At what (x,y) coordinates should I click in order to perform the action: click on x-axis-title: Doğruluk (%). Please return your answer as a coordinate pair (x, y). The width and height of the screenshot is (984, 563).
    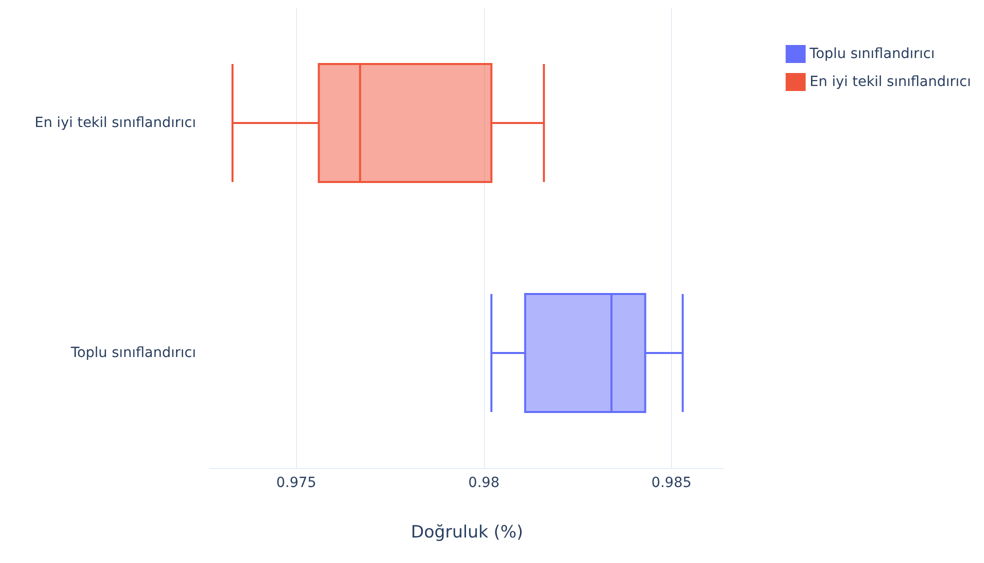
    Looking at the image, I should click on (467, 532).